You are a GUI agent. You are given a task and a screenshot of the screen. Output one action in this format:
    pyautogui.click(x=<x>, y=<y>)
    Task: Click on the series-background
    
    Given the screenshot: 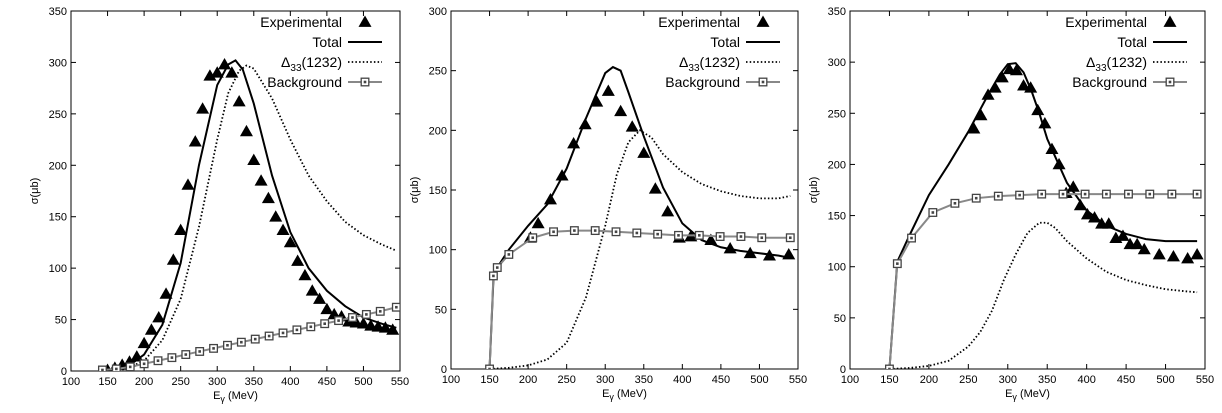 What is the action you would take?
    pyautogui.click(x=640, y=297)
    